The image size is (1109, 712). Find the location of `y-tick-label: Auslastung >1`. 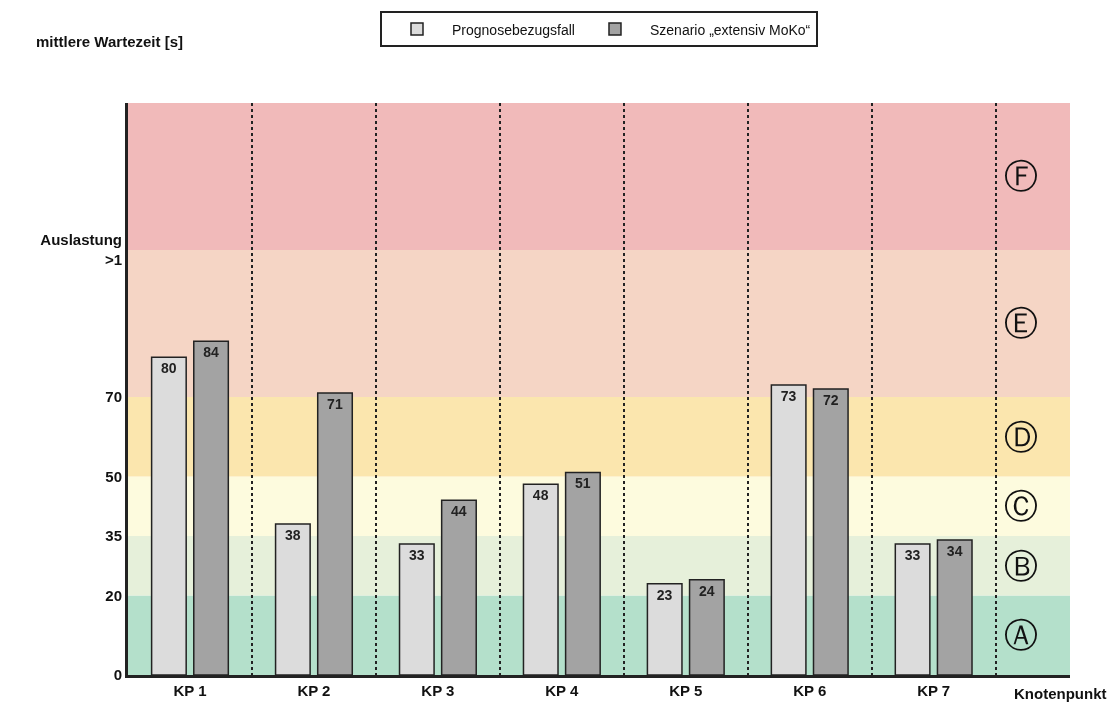

y-tick-label: Auslastung >1 is located at coordinates (81, 249).